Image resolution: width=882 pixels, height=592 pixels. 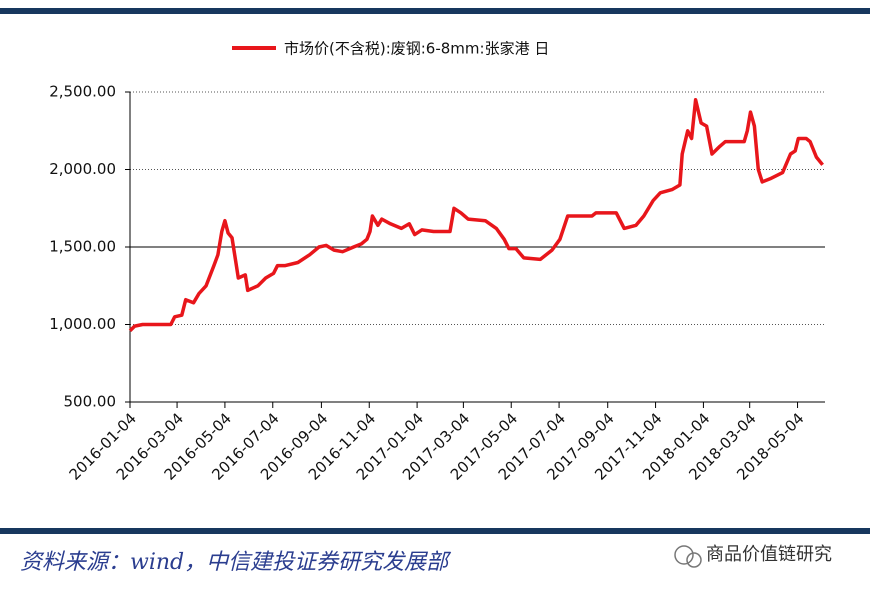 I want to click on y-tick-label: 2,500.00, so click(x=82, y=92).